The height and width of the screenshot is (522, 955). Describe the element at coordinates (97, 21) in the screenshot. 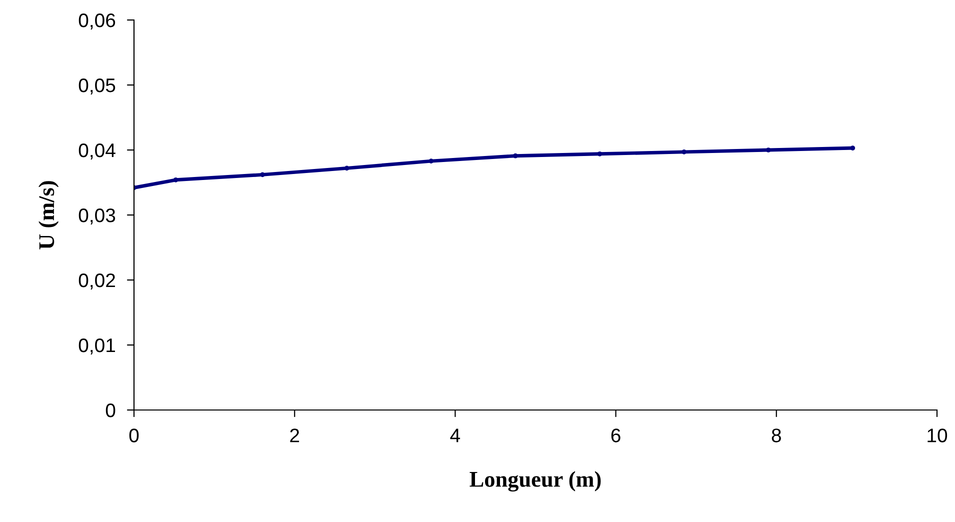

I see `y-tick-label: 0,06` at that location.